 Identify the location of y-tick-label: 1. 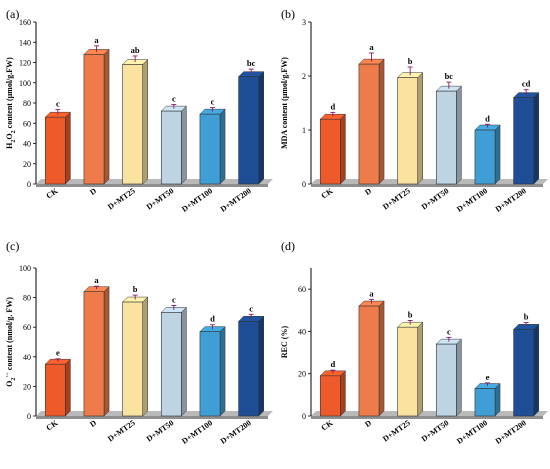
(304, 130).